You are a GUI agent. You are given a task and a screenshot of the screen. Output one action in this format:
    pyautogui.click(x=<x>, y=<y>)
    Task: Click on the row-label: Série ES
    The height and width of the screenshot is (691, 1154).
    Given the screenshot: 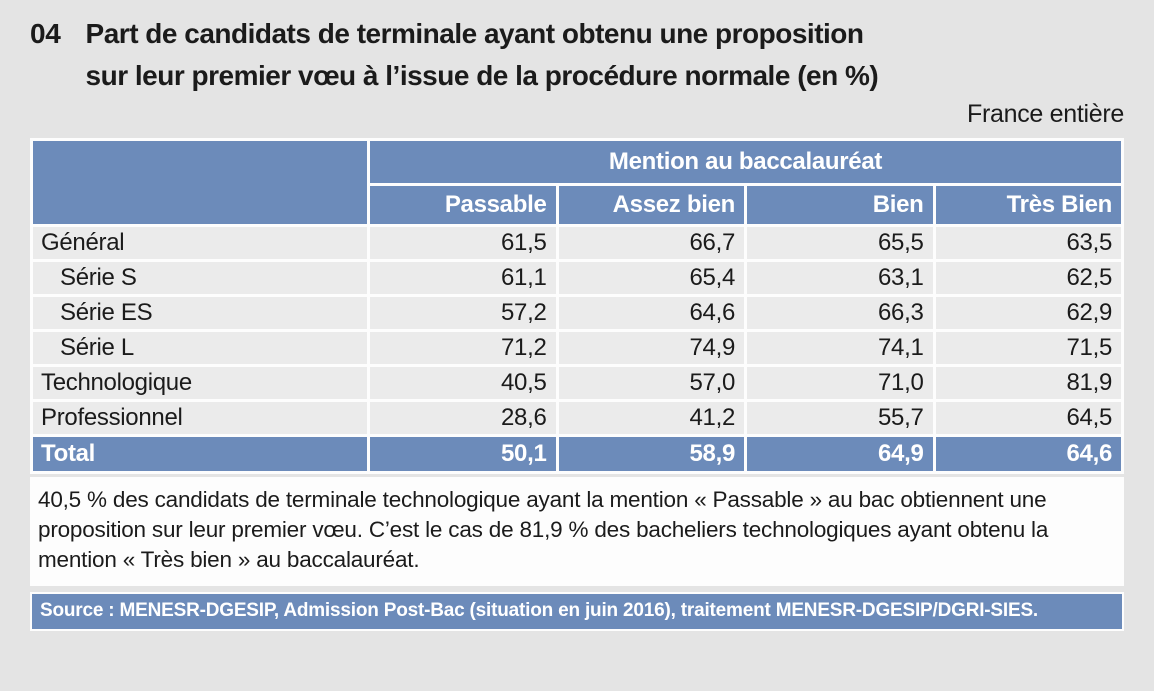 What is the action you would take?
    pyautogui.click(x=200, y=313)
    